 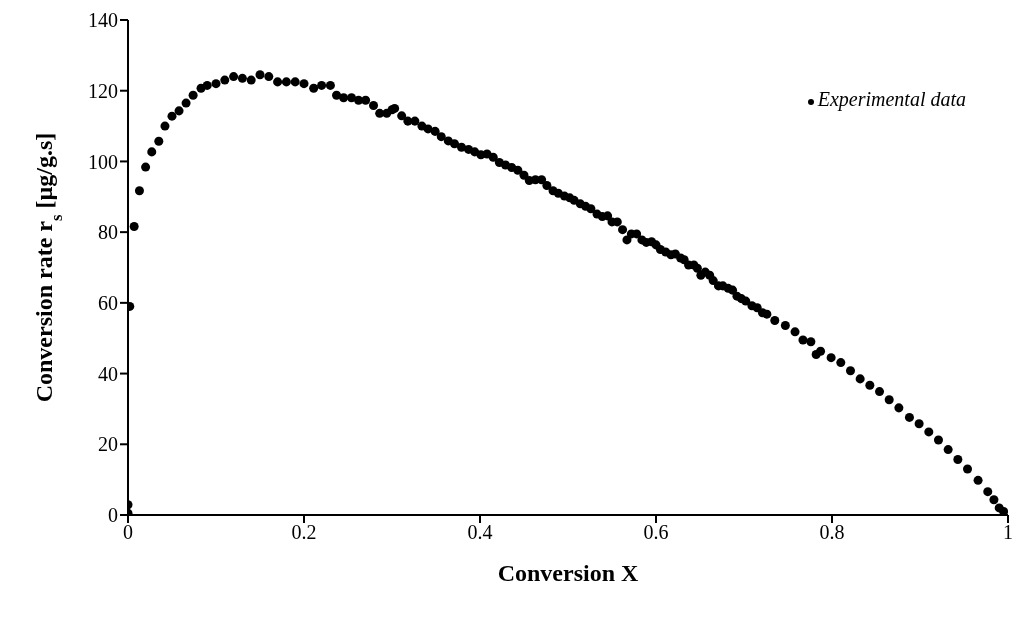 I want to click on x-tick-label: 0, so click(x=128, y=532).